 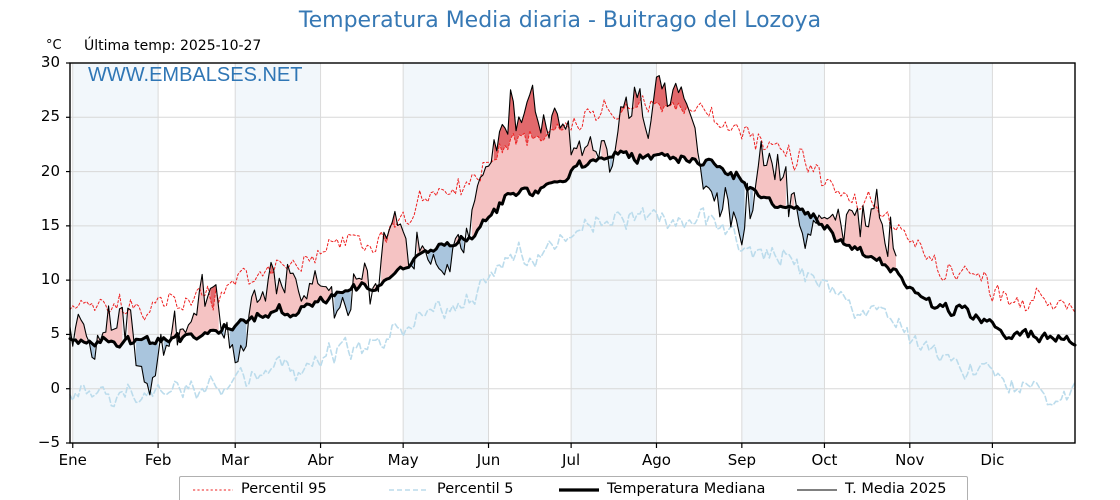 I want to click on x-tick-label-nov: Nov, so click(x=910, y=460).